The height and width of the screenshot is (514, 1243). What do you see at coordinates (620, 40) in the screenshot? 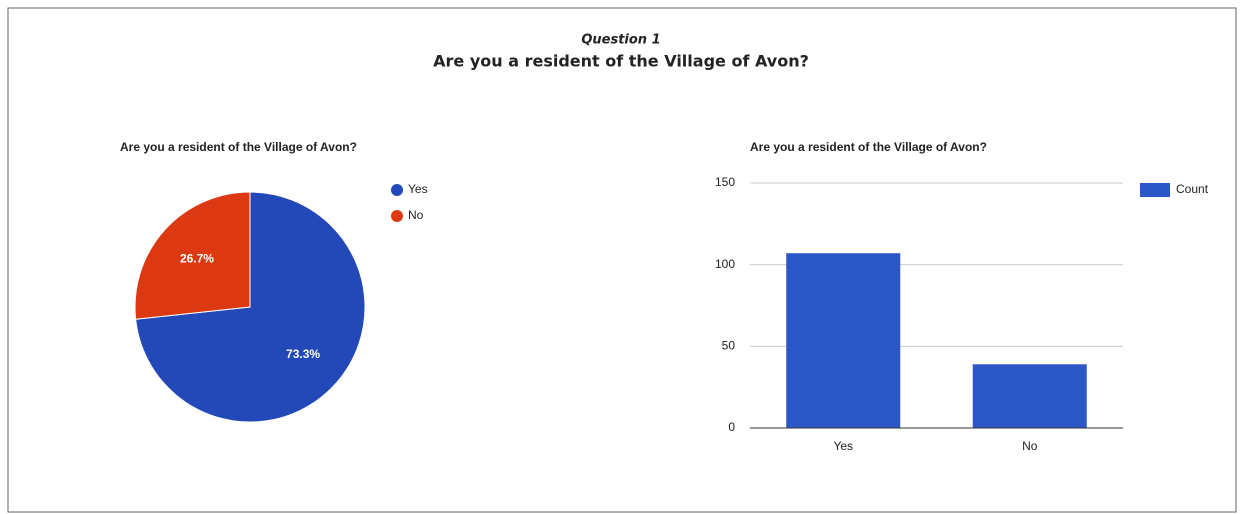
I see `question-label: Question 1` at bounding box center [620, 40].